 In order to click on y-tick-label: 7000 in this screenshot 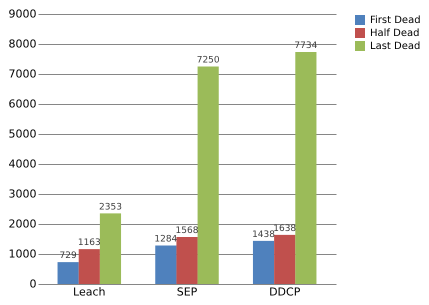, I will do `click(22, 74)`.